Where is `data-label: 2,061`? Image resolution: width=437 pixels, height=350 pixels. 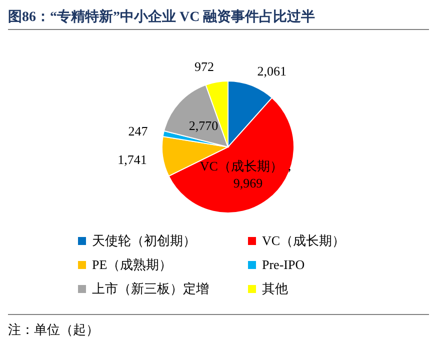 data-label: 2,061 is located at coordinates (271, 70).